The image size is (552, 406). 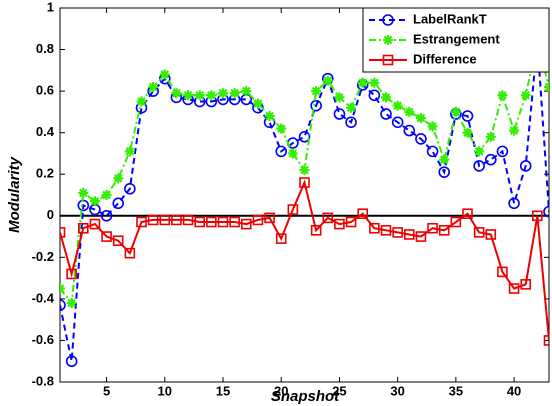 What do you see at coordinates (445, 58) in the screenshot?
I see `legend-label: Difference` at bounding box center [445, 58].